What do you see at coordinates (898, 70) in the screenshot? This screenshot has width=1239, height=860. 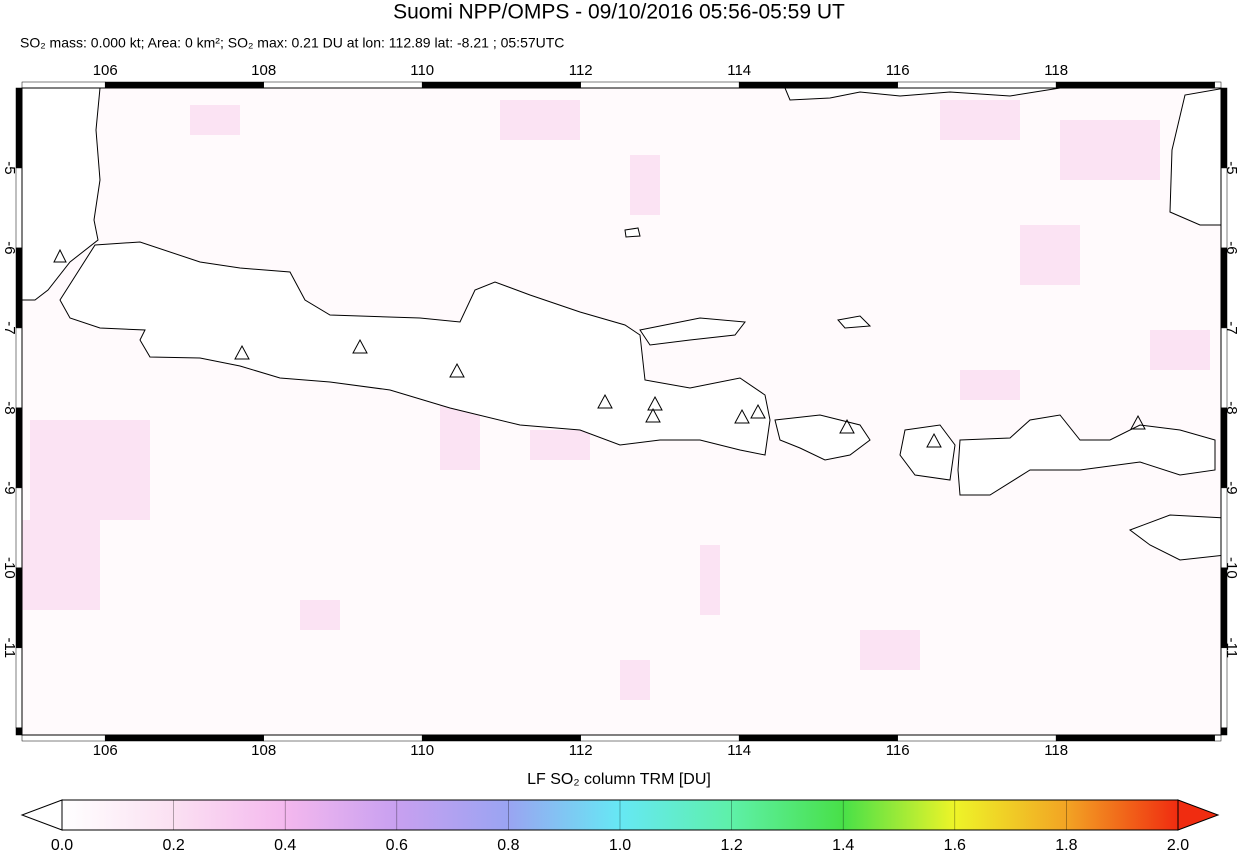 I see `lon-label-top: 116` at bounding box center [898, 70].